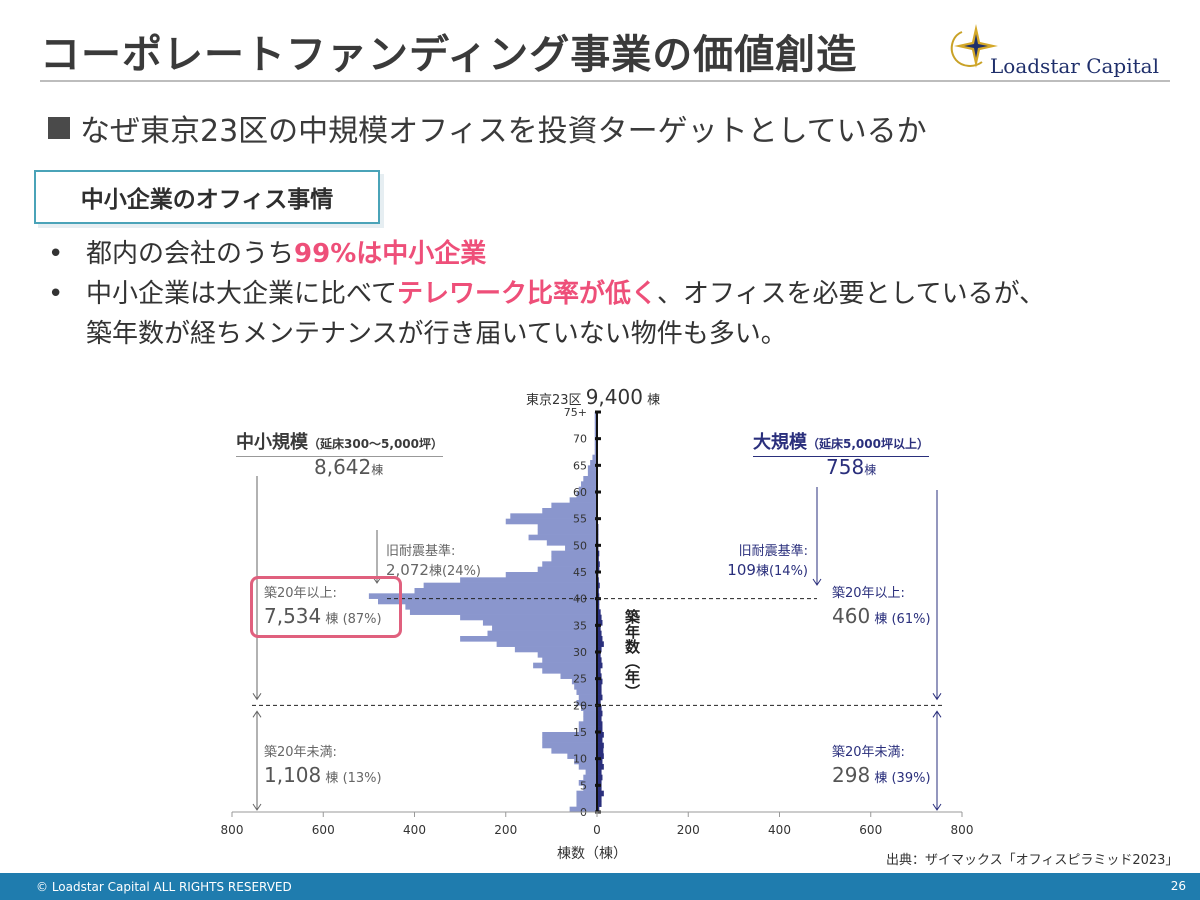  What do you see at coordinates (780, 442) in the screenshot?
I see `right-group-name: 大規模` at bounding box center [780, 442].